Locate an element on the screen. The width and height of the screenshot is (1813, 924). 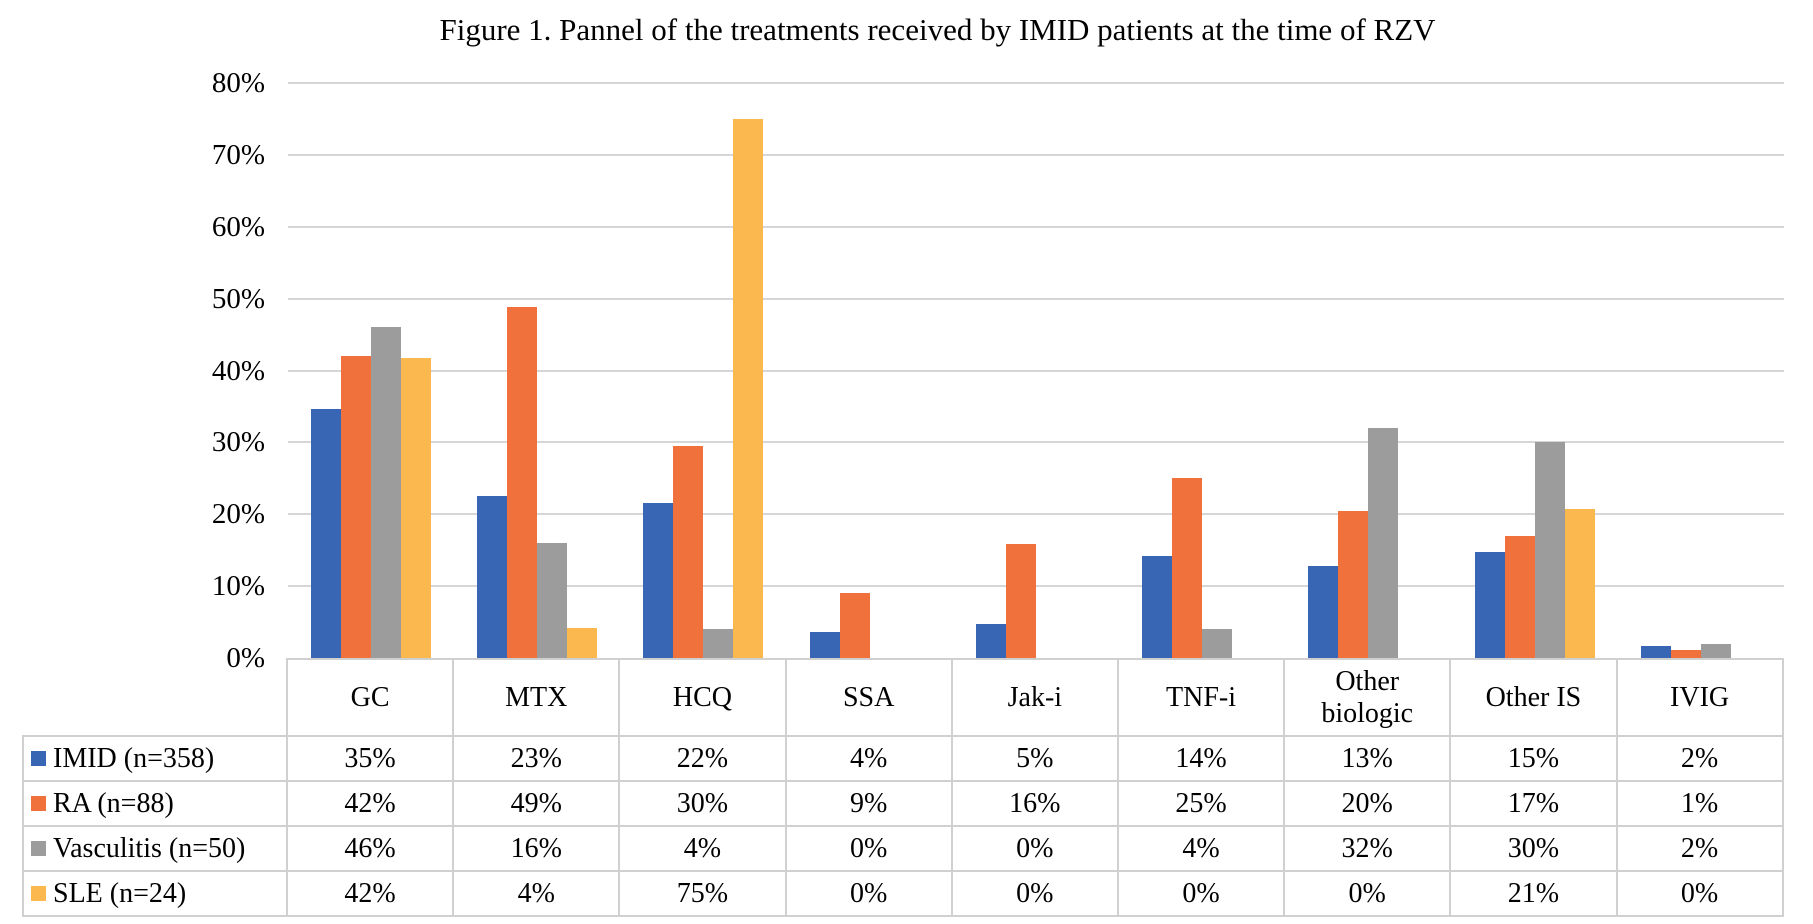
category-header-gc: GC is located at coordinates (371, 697).